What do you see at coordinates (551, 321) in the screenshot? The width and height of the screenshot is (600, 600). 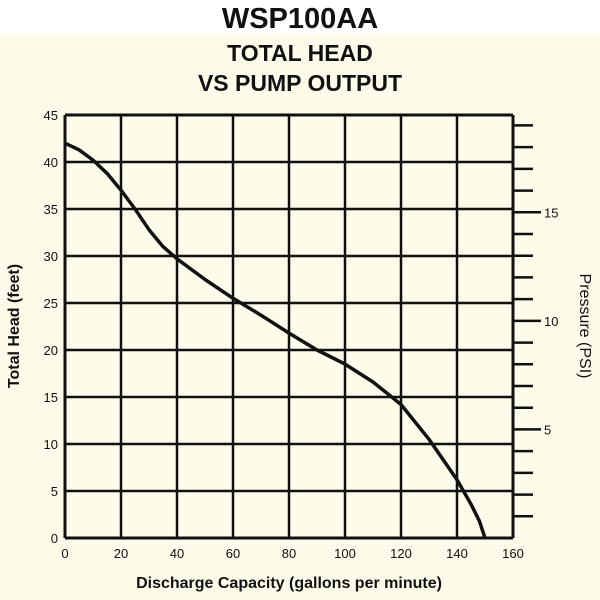 I see `y2-tick-label: 10` at bounding box center [551, 321].